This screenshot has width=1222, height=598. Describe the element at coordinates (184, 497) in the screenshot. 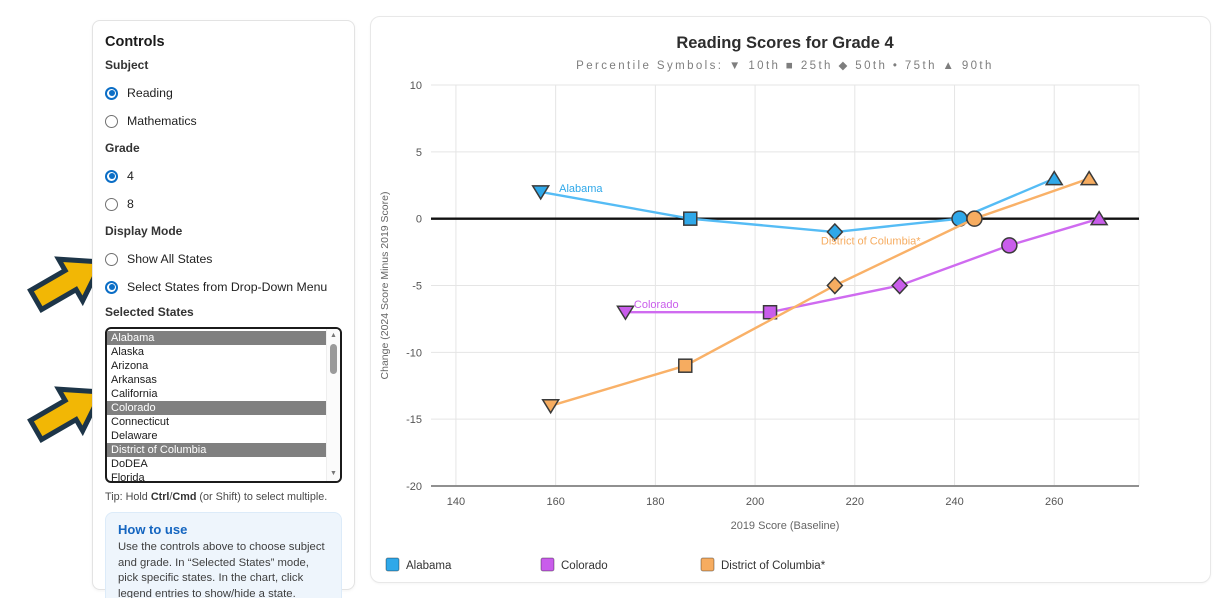

I see `tip-text-segment: Cmd` at that location.